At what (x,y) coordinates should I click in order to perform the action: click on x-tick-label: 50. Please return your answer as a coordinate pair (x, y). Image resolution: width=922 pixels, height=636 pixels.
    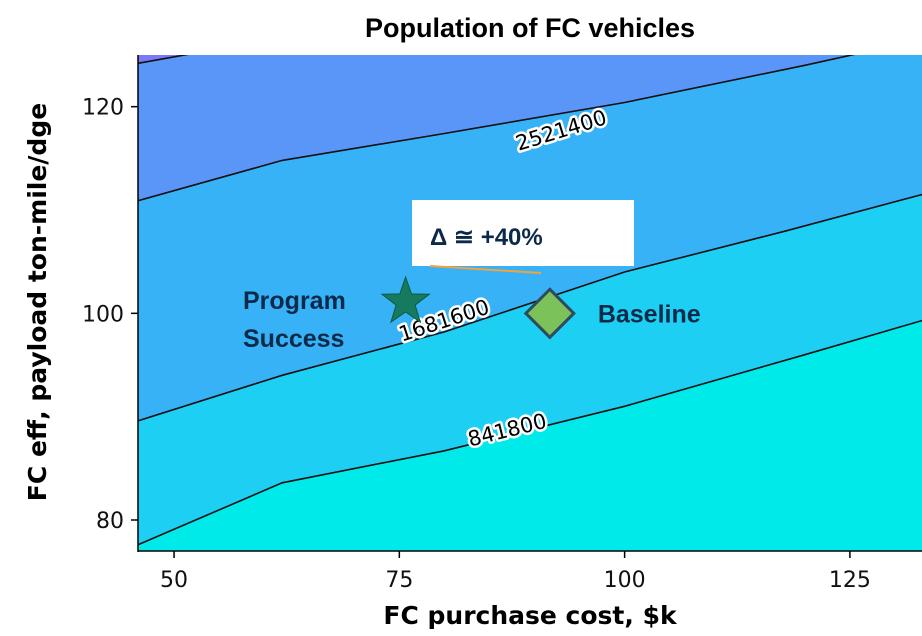
    Looking at the image, I should click on (174, 580).